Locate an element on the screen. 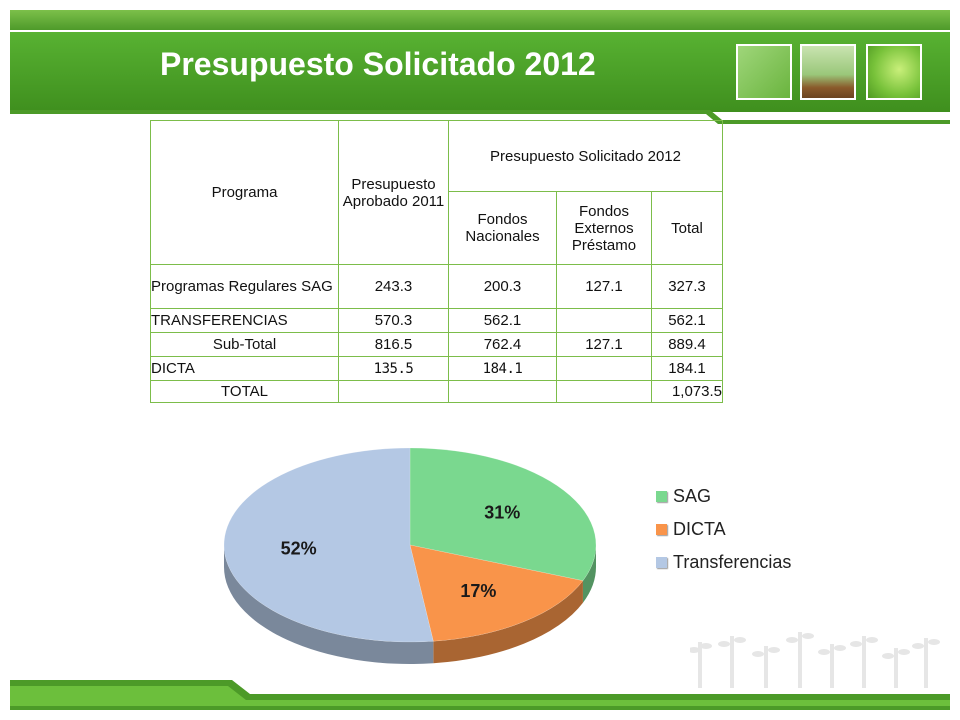 Image resolution: width=960 pixels, height=720 pixels. cell-nacionales: 762.4 is located at coordinates (502, 344).